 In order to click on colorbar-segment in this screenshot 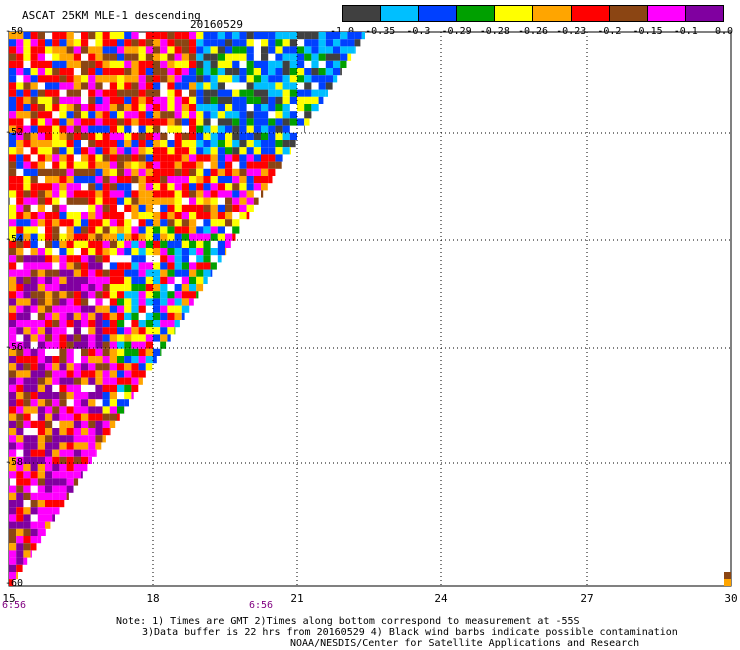, I will do `click(704, 13)`.